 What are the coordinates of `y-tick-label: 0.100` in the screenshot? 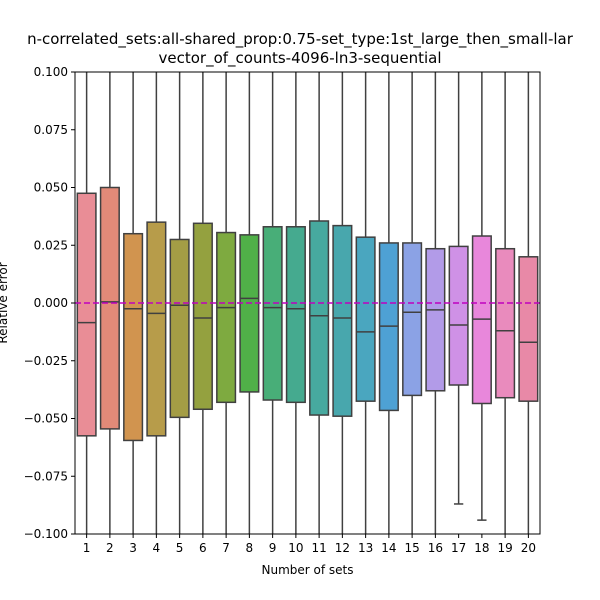 It's located at (51, 72).